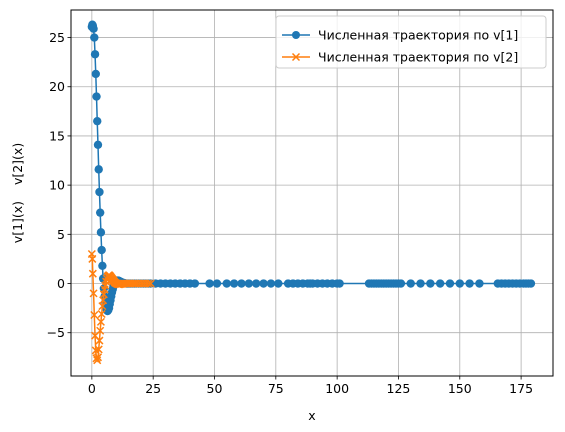 The width and height of the screenshot is (565, 432). What do you see at coordinates (57, 185) in the screenshot?
I see `y-tick-label: 10` at bounding box center [57, 185].